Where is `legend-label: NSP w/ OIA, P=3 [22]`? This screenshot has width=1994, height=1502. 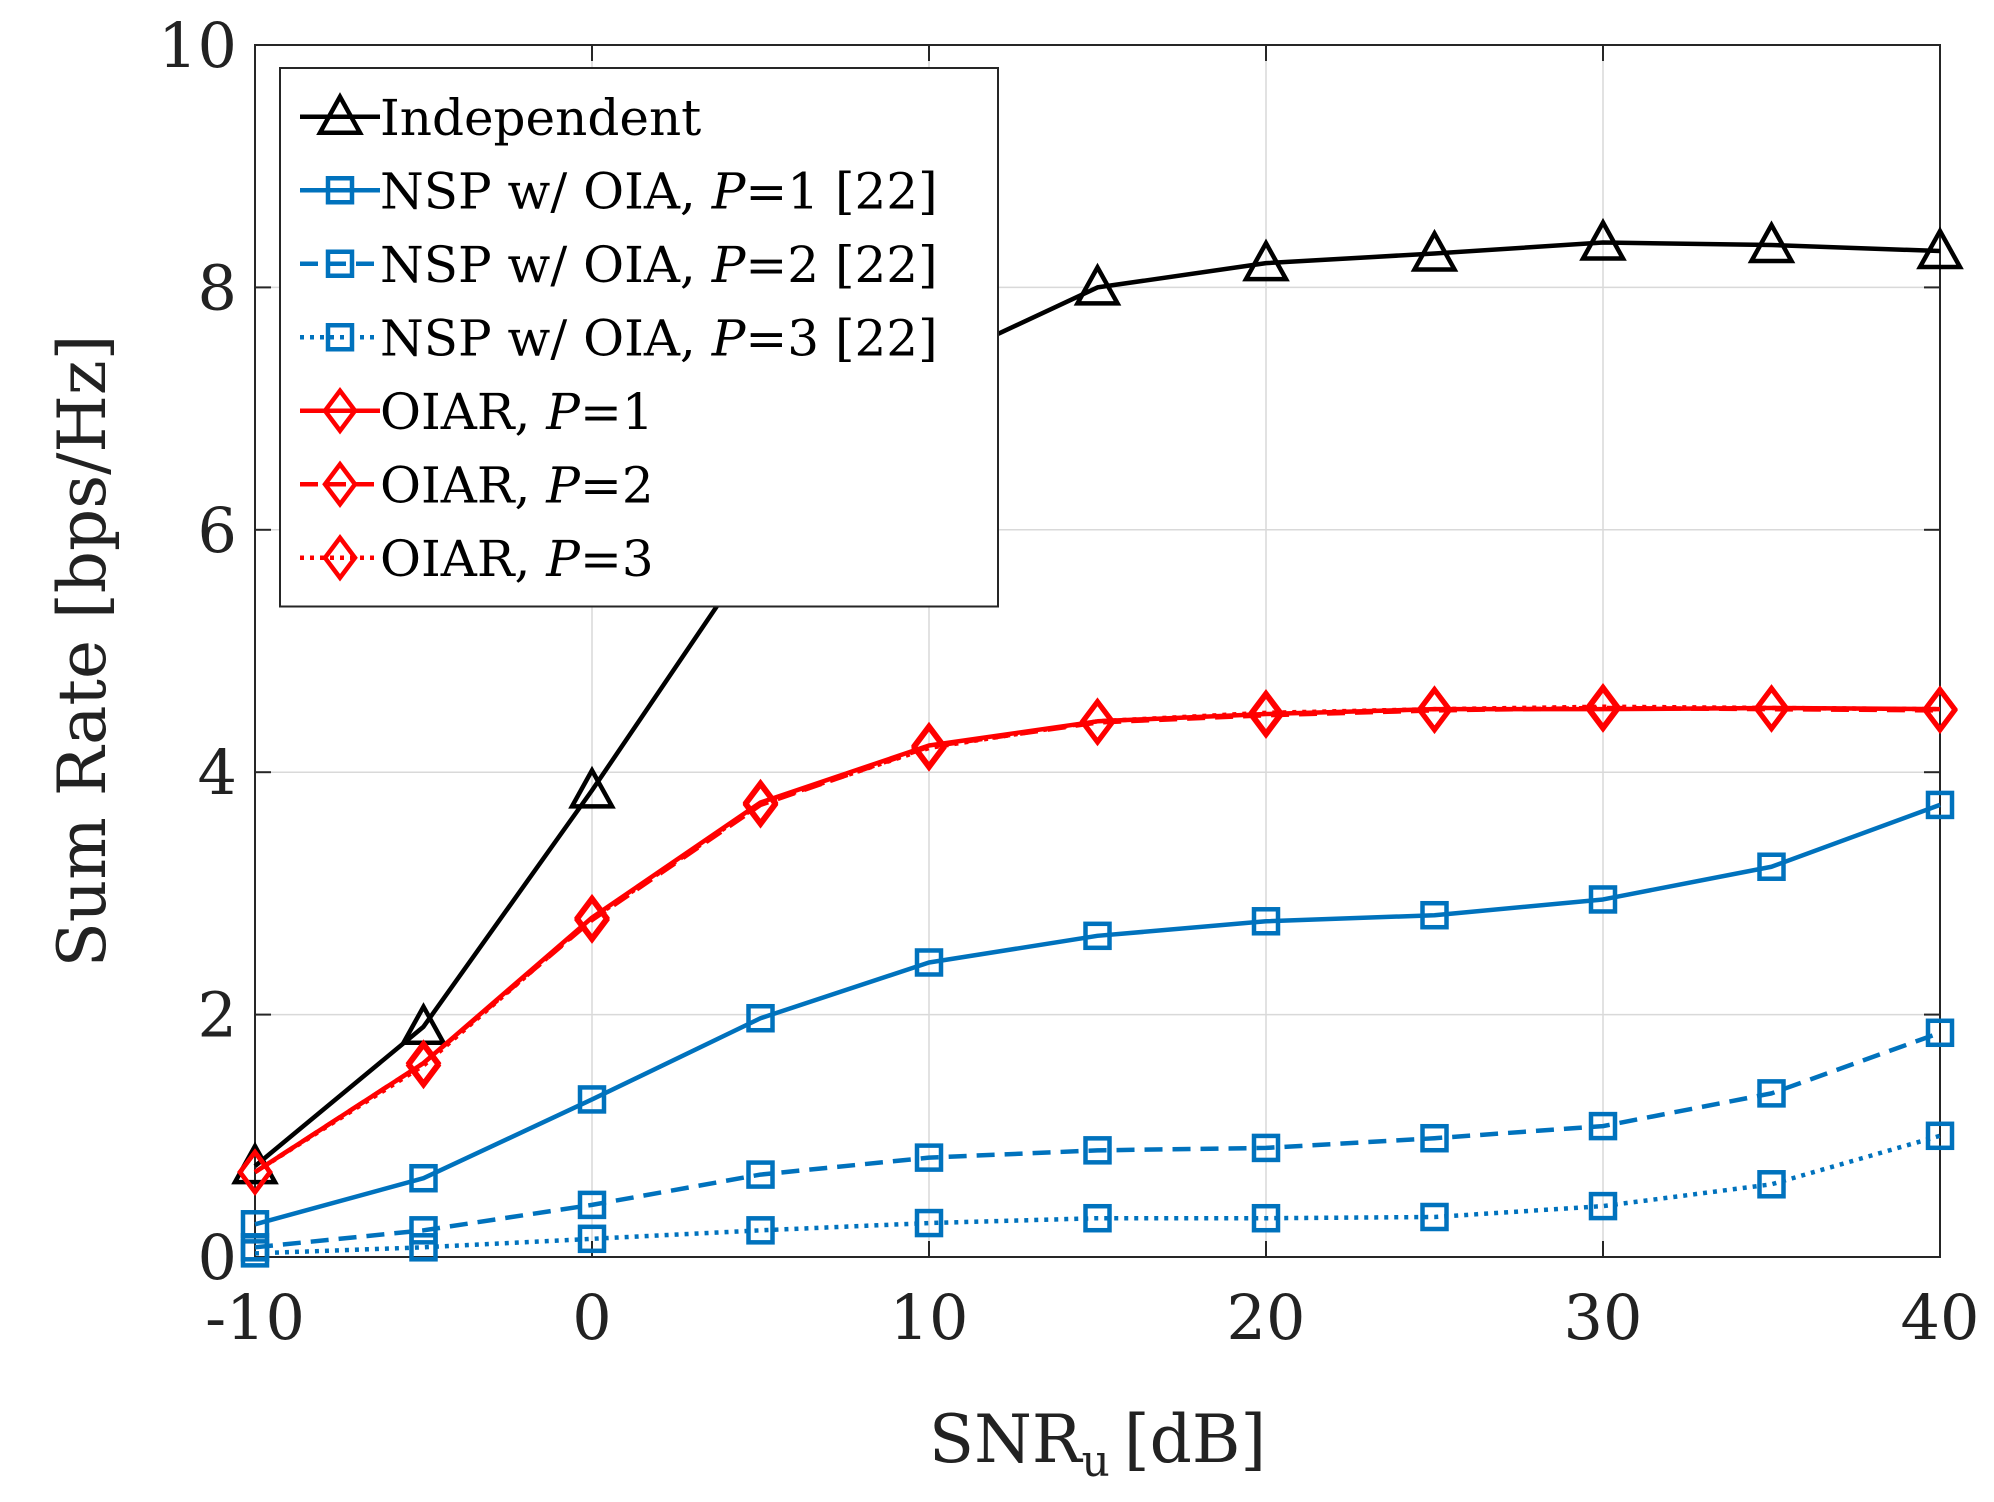
legend-label: NSP w/ OIA, P=3 [22] is located at coordinates (659, 338).